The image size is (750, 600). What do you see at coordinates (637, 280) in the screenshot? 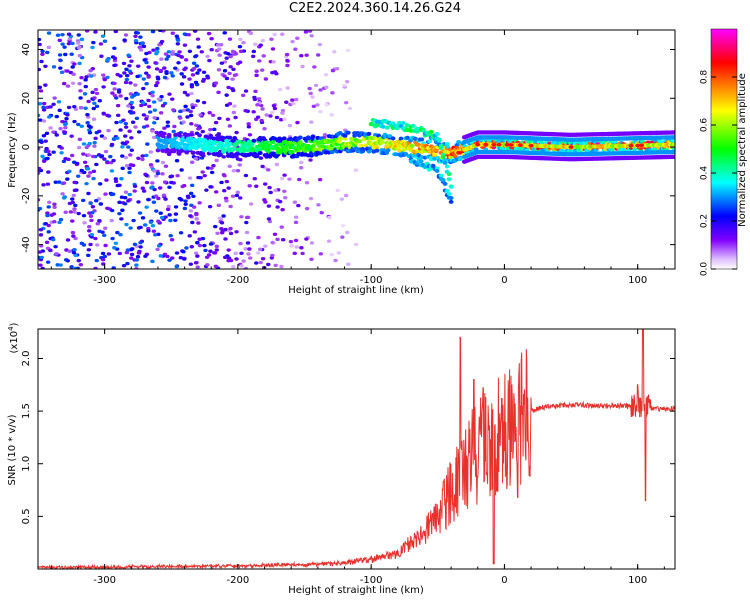
I see `spectrogram-x-tick-label: 100` at bounding box center [637, 280].